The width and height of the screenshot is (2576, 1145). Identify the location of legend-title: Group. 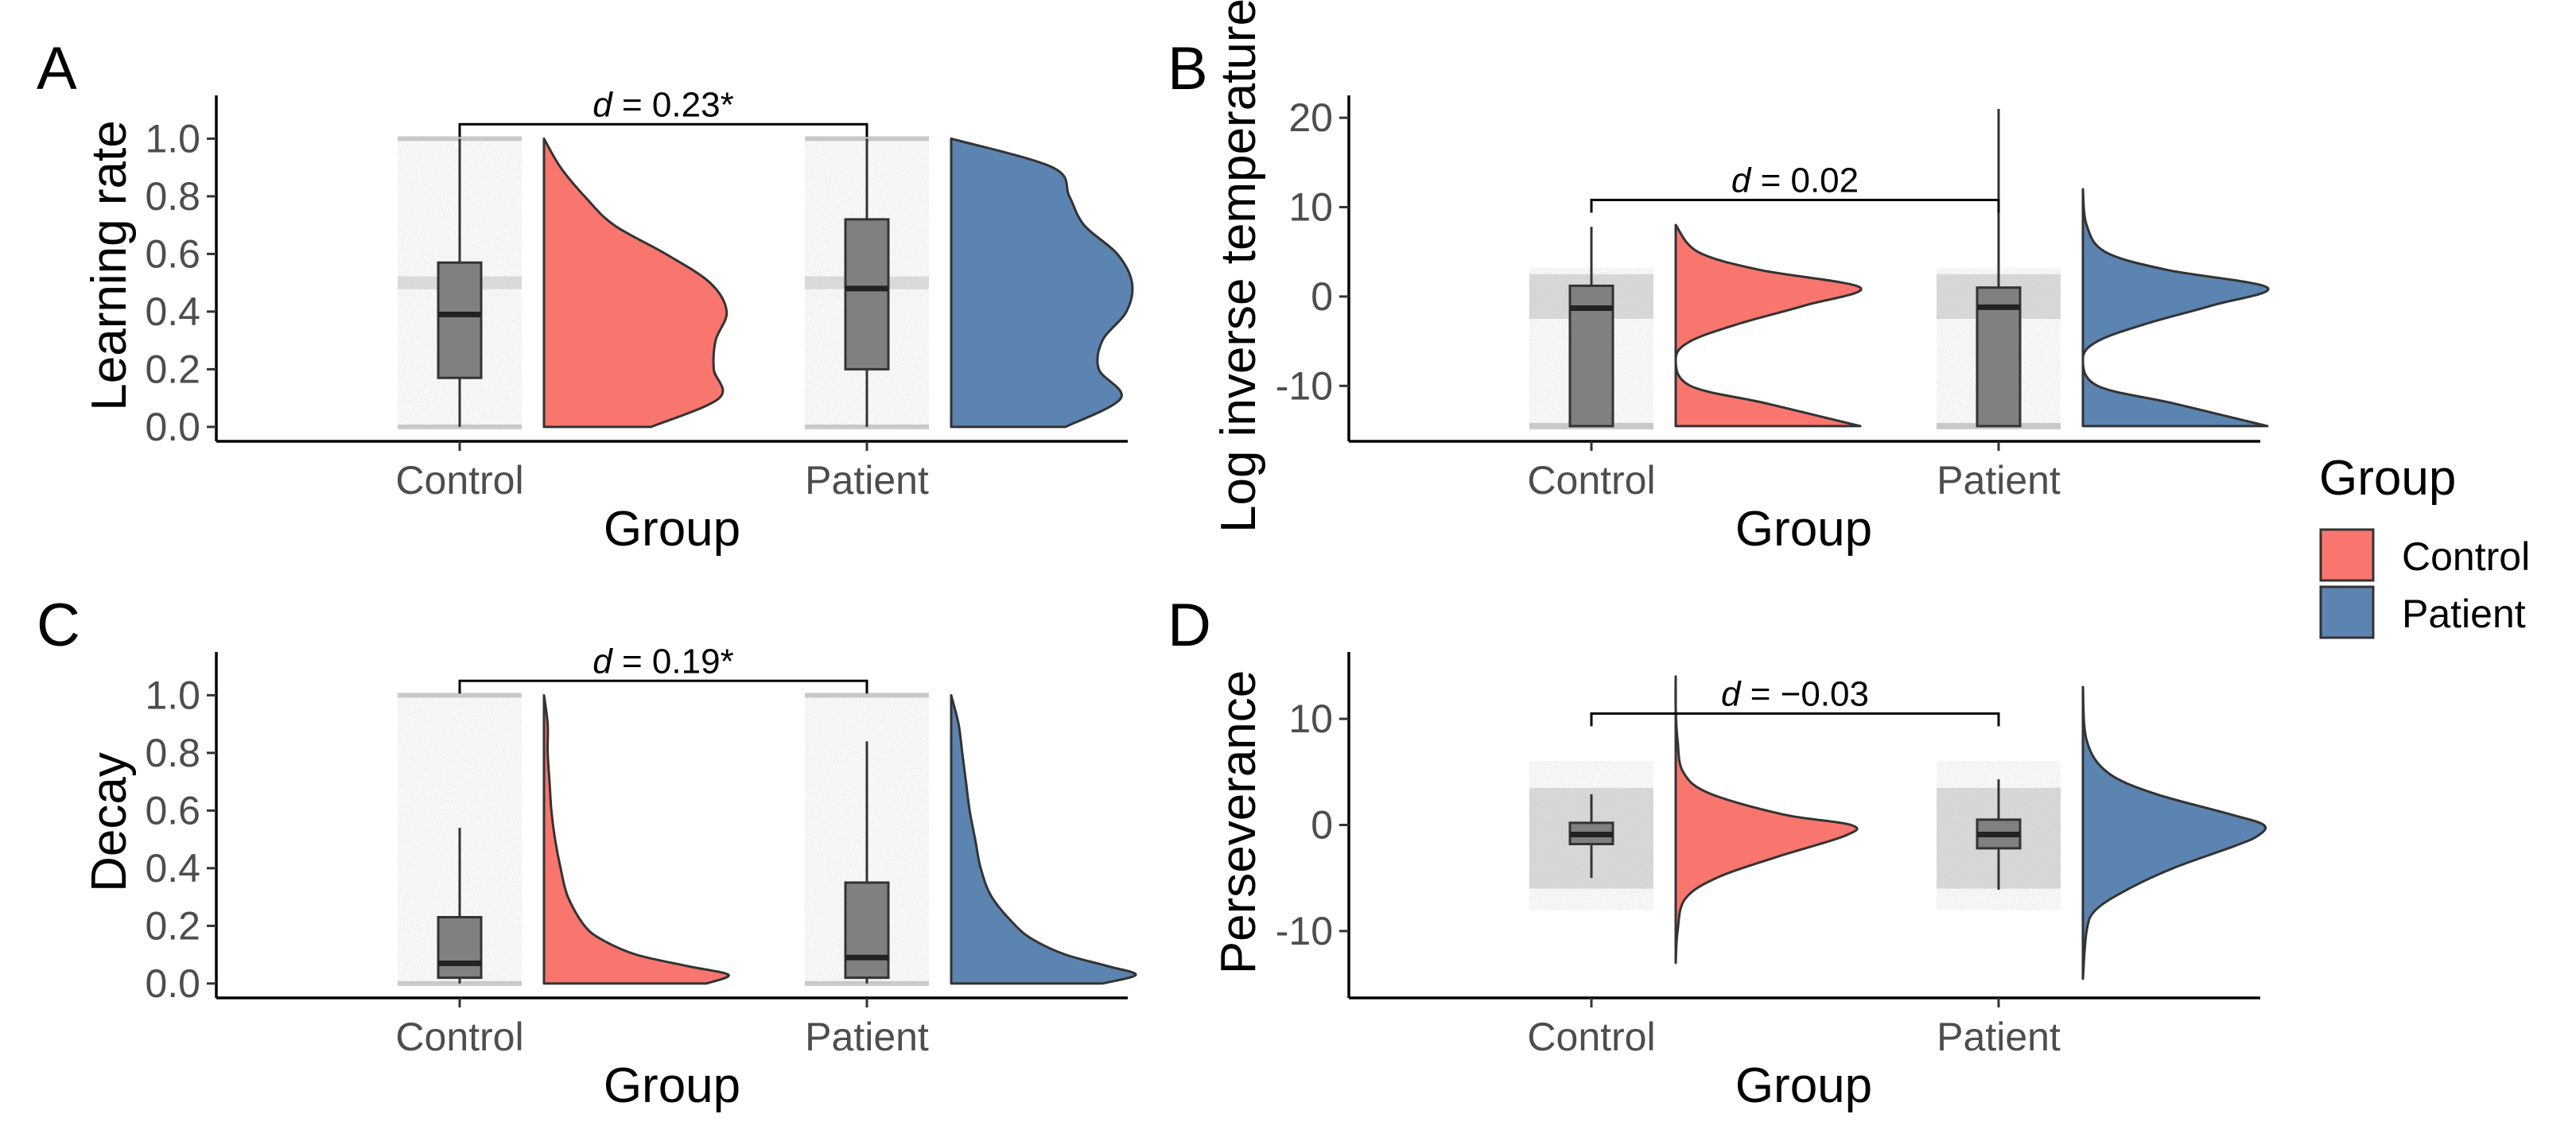
(2387, 478).